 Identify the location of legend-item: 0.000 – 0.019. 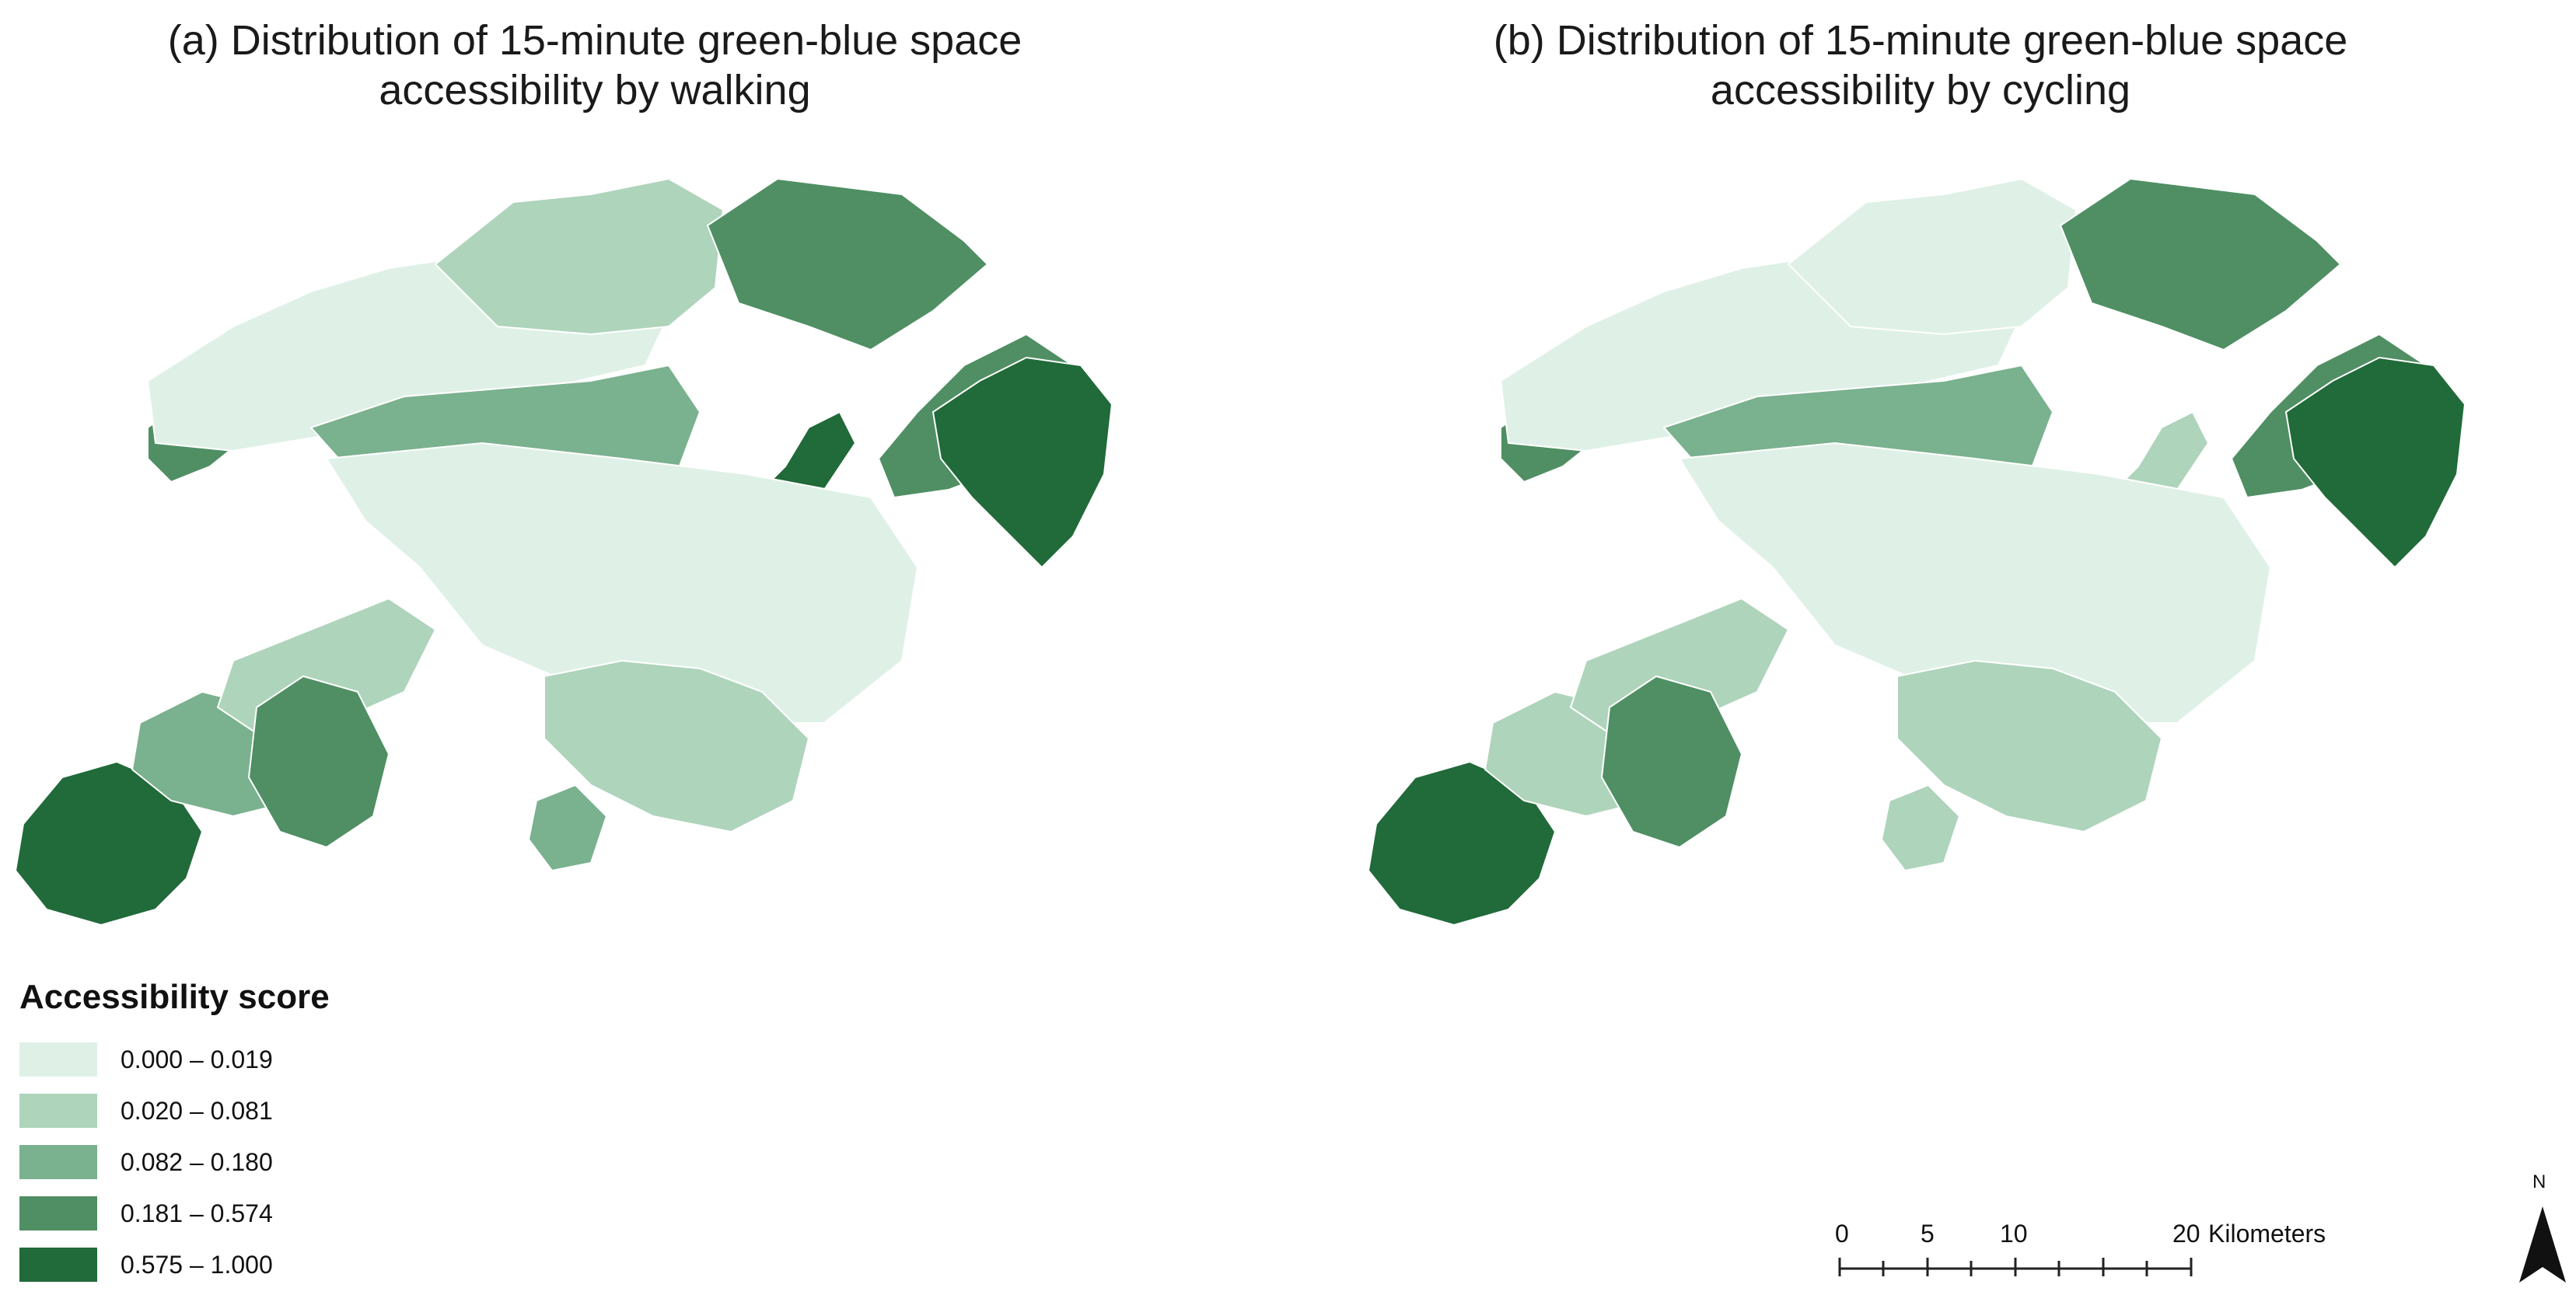
(174, 1059).